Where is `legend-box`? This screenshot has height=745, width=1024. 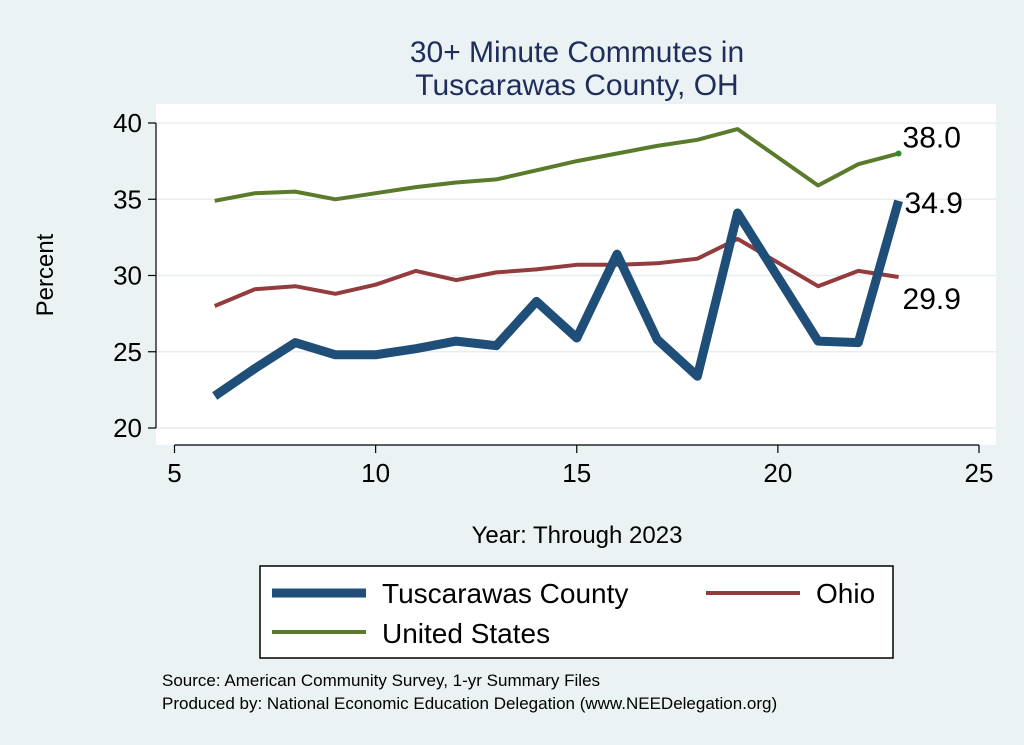 legend-box is located at coordinates (576, 612).